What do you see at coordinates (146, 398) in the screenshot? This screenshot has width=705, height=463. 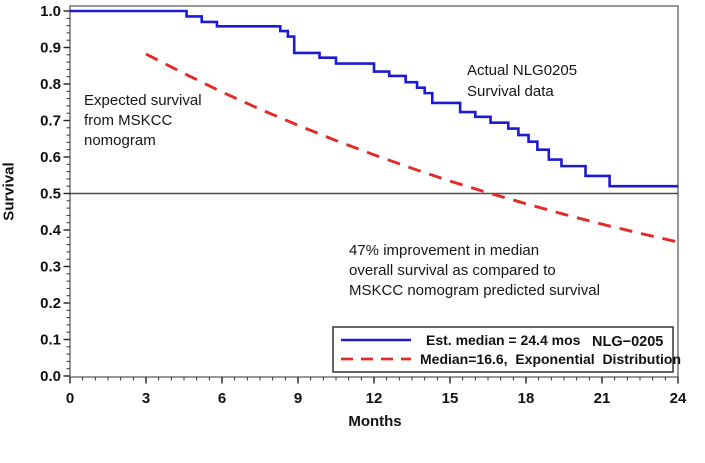 I see `x-tick-label: 3` at bounding box center [146, 398].